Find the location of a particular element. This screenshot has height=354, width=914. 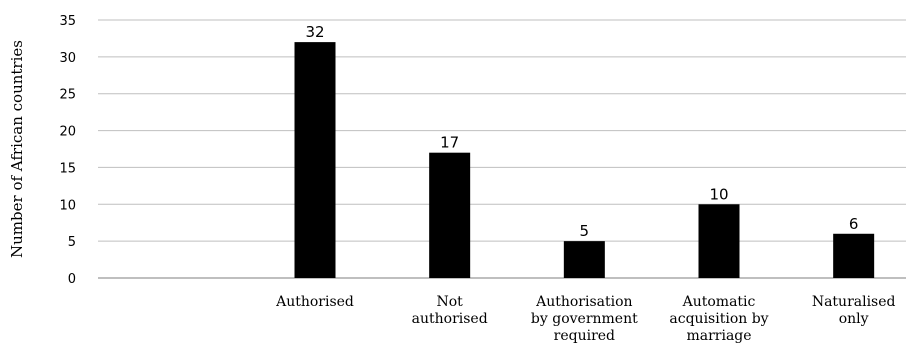

y-tick-label: 25 is located at coordinates (67, 95).